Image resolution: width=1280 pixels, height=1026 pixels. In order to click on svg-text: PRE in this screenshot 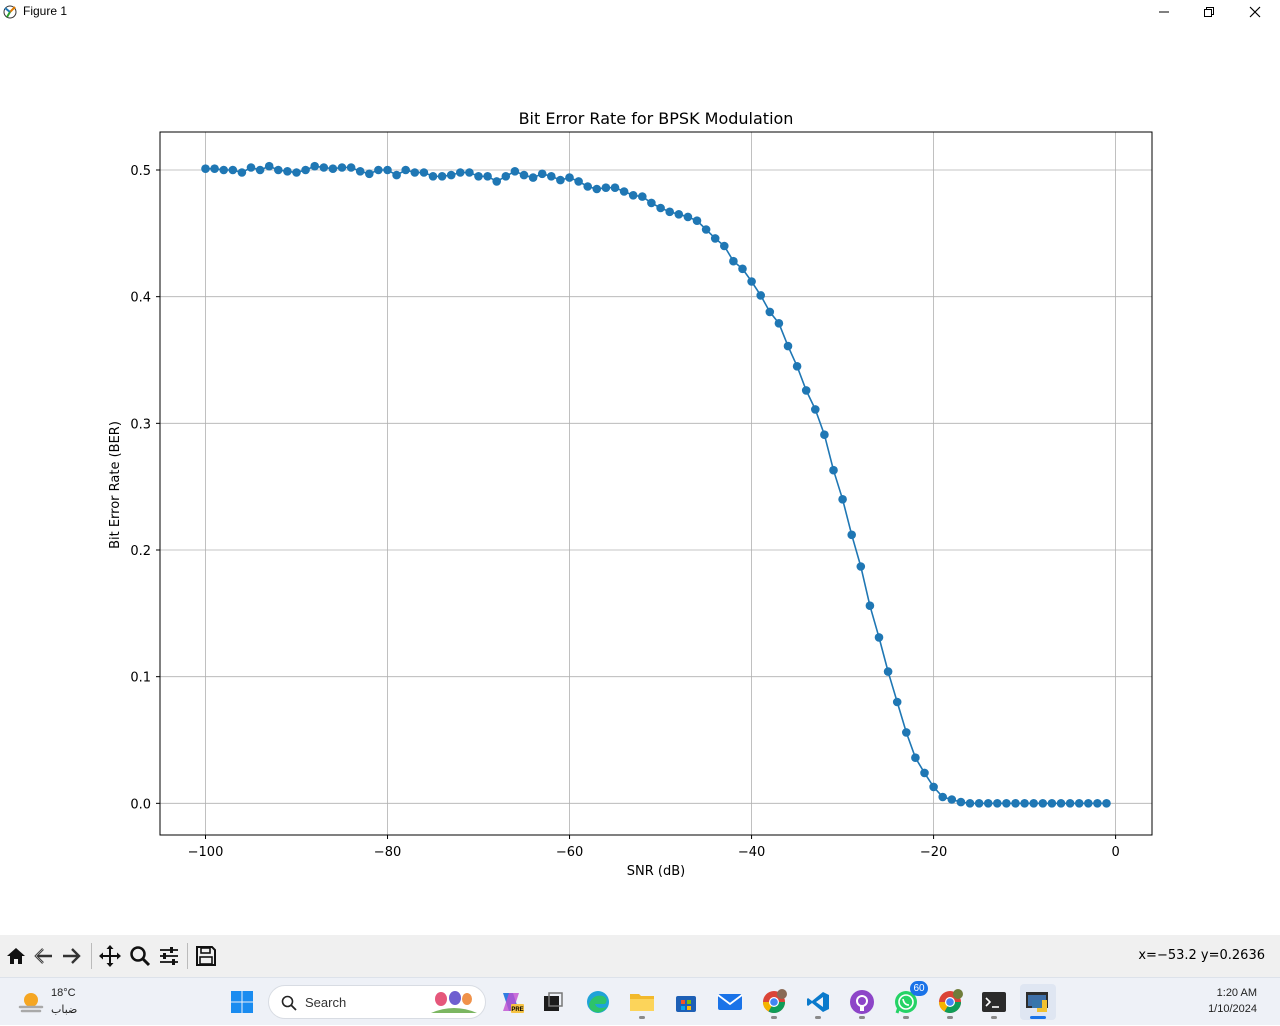, I will do `click(517, 1010)`.